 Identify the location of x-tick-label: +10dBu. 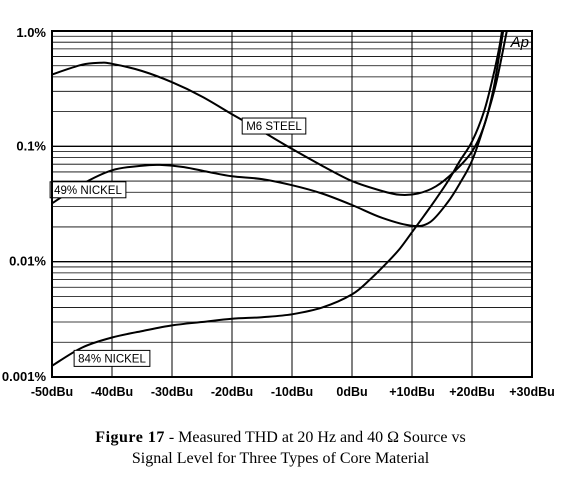
(412, 392).